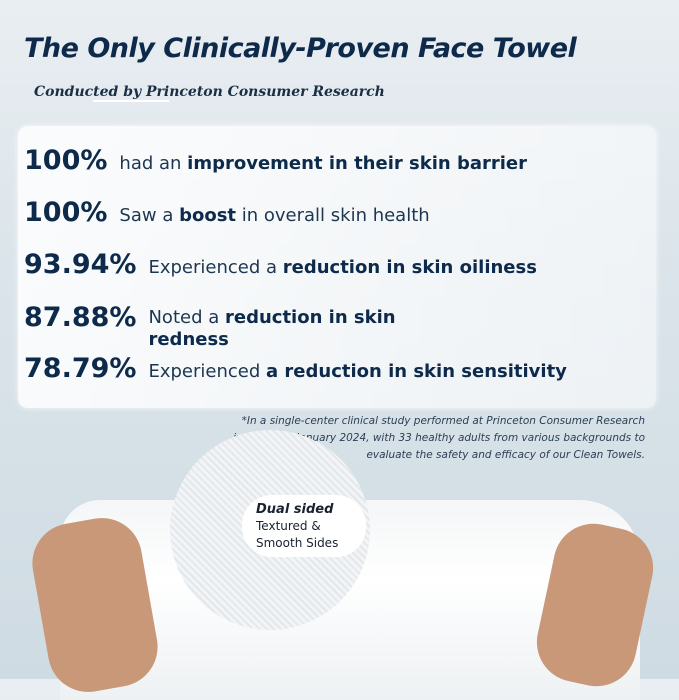  What do you see at coordinates (416, 371) in the screenshot?
I see `stat-emphasis: a reduction in skin sensitivity` at bounding box center [416, 371].